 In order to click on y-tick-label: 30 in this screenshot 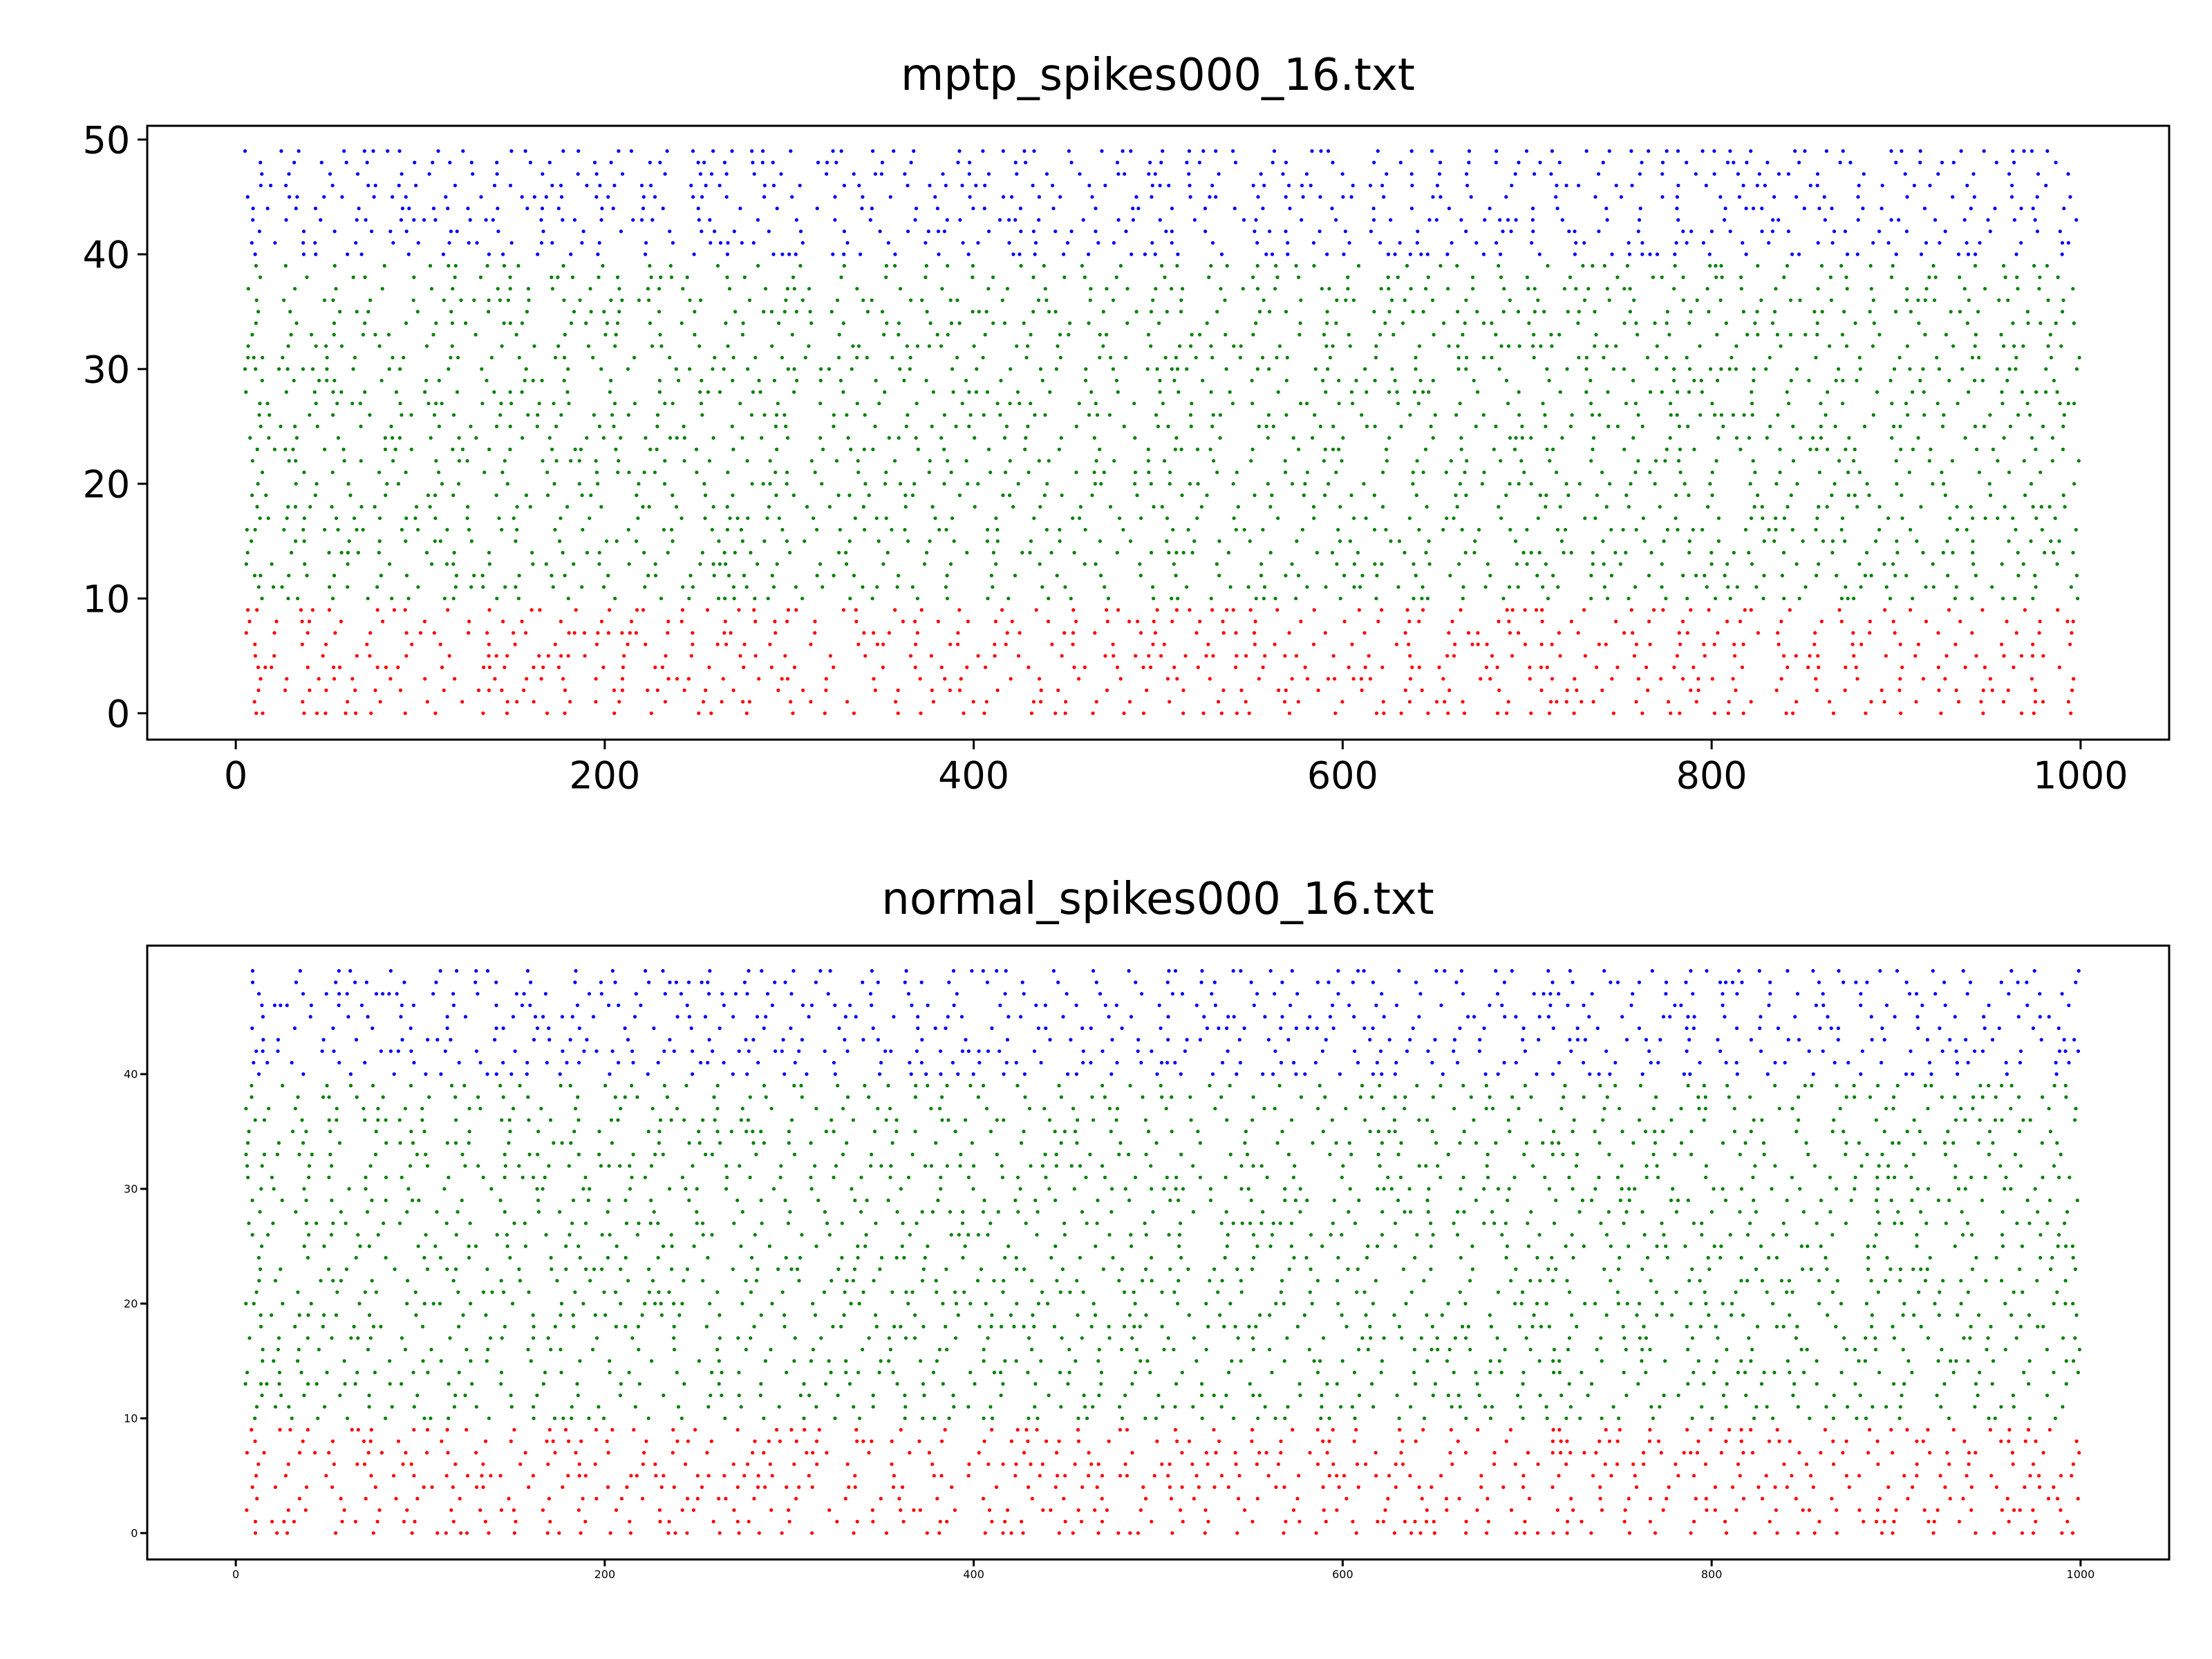, I will do `click(106, 370)`.